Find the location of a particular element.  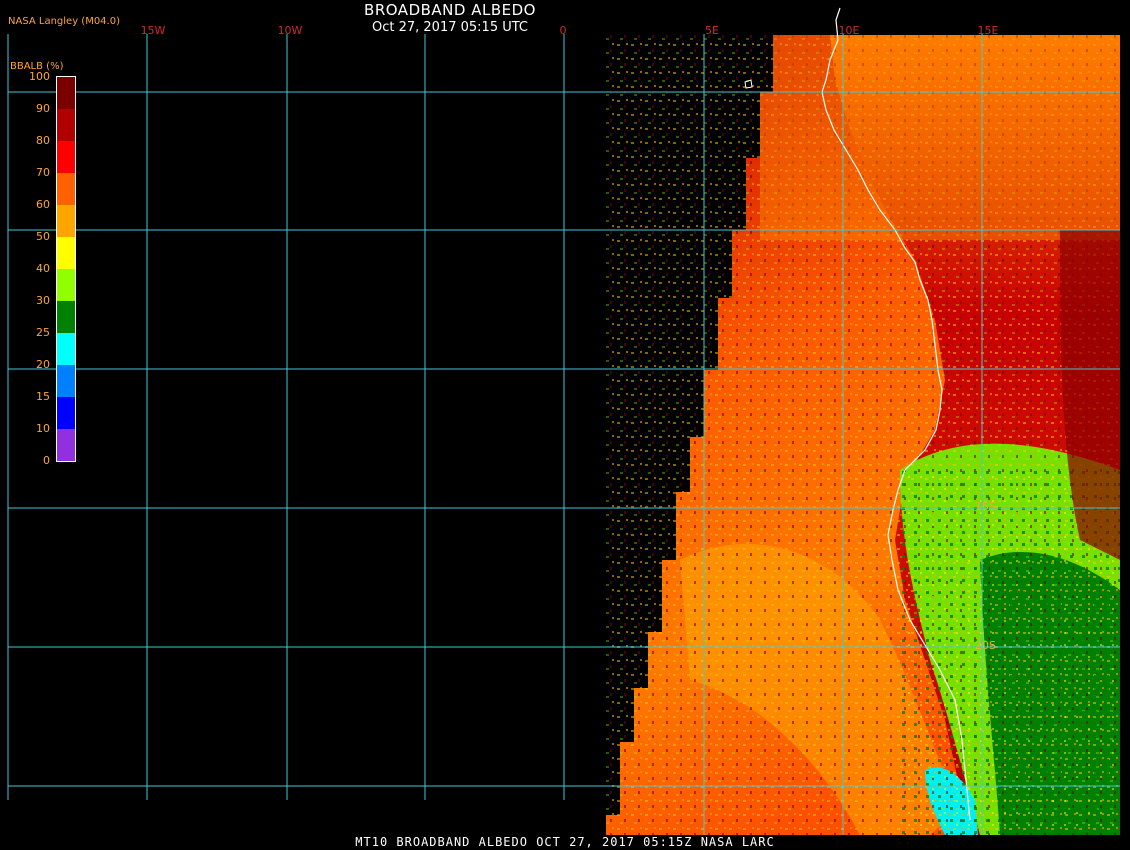

legend-tick-label: 60 is located at coordinates (43, 204).